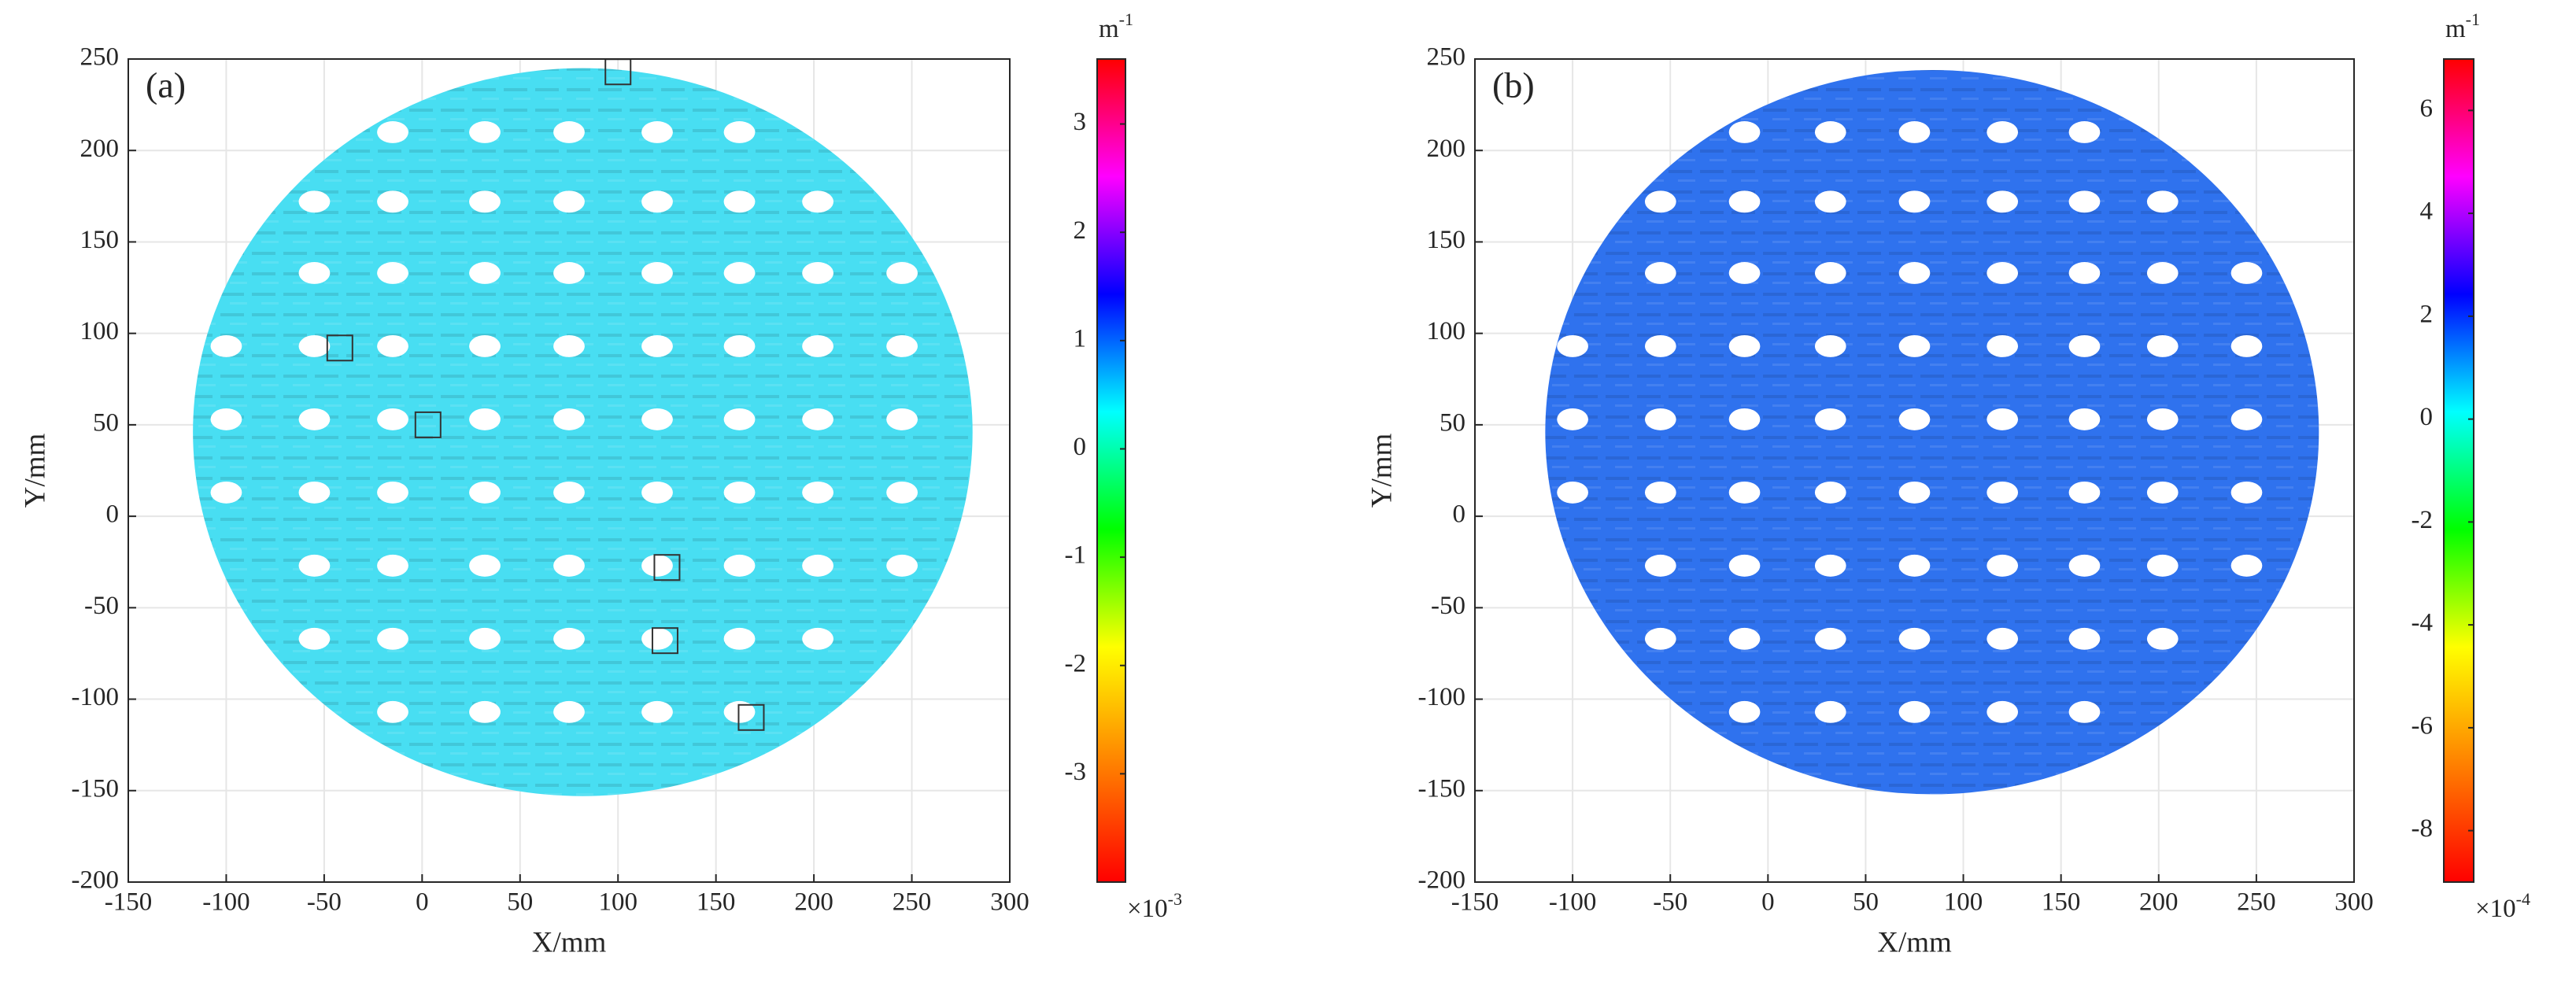 The height and width of the screenshot is (982, 2576). What do you see at coordinates (1080, 122) in the screenshot?
I see `colorbar-tick-label: 3` at bounding box center [1080, 122].